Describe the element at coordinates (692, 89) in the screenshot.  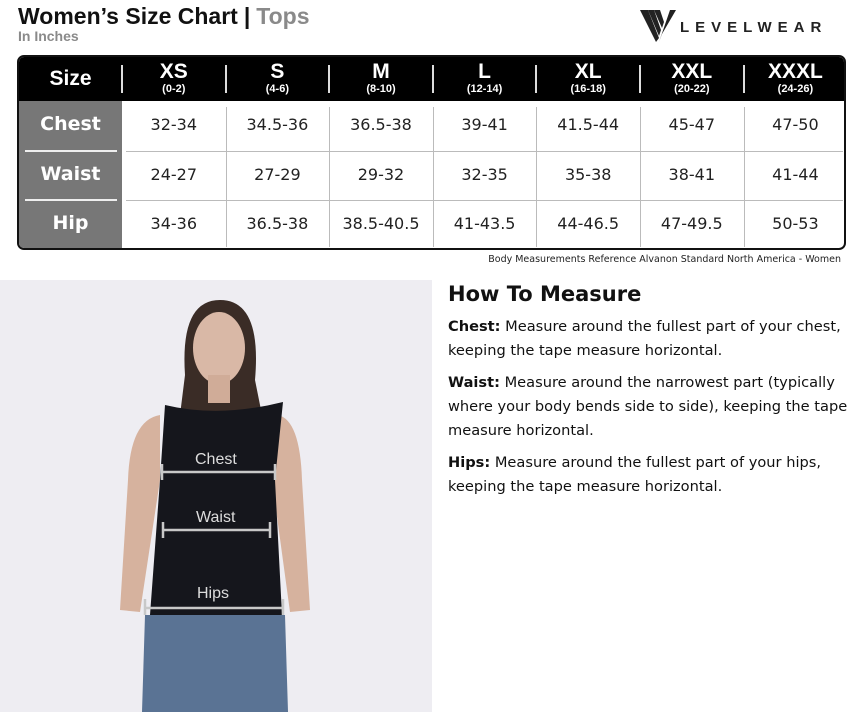
I see `size-range: (20-22)` at that location.